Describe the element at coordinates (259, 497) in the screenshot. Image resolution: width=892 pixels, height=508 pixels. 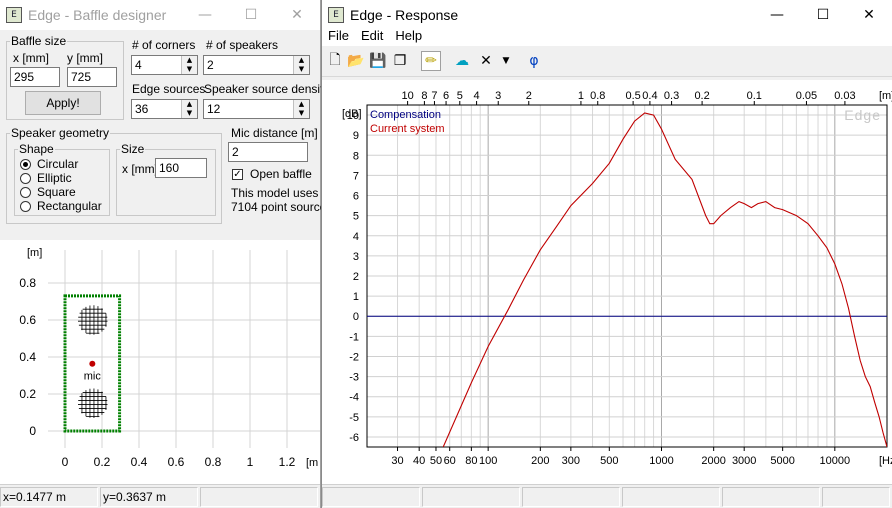
I see `status-empty-cell` at that location.